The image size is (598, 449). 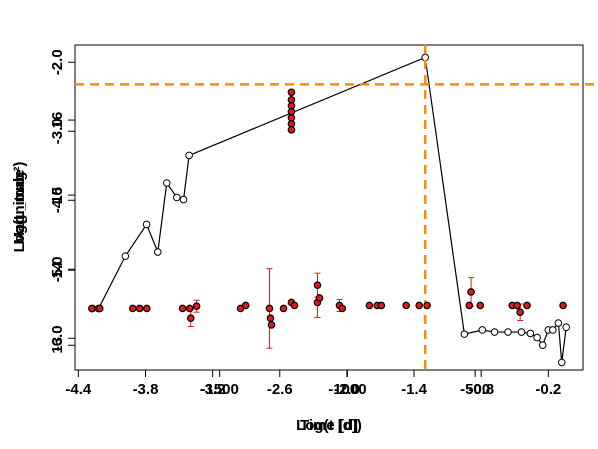 What do you see at coordinates (280, 389) in the screenshot?
I see `x-tick-label: -2.6` at bounding box center [280, 389].